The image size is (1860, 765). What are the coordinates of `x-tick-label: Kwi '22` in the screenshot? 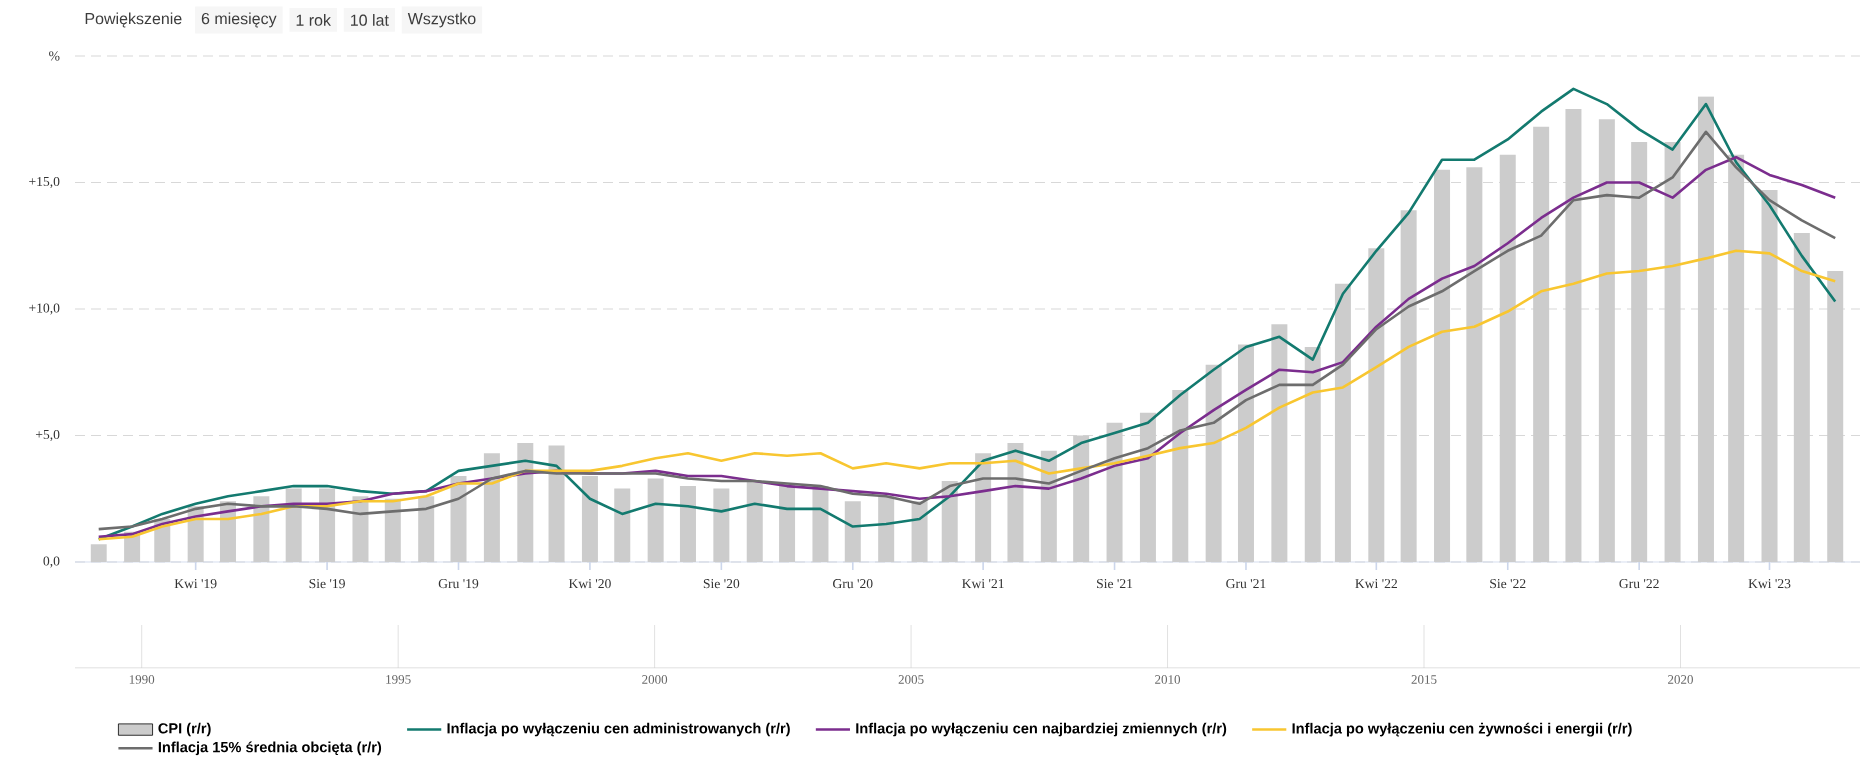 It's located at (1376, 584).